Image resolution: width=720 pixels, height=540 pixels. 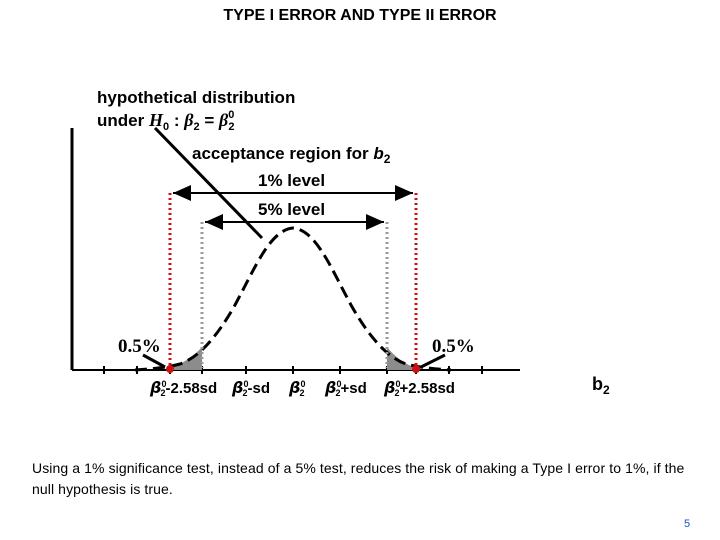 I want to click on hypothesis-line2: under H0 : β2 = β02, so click(x=196, y=121).